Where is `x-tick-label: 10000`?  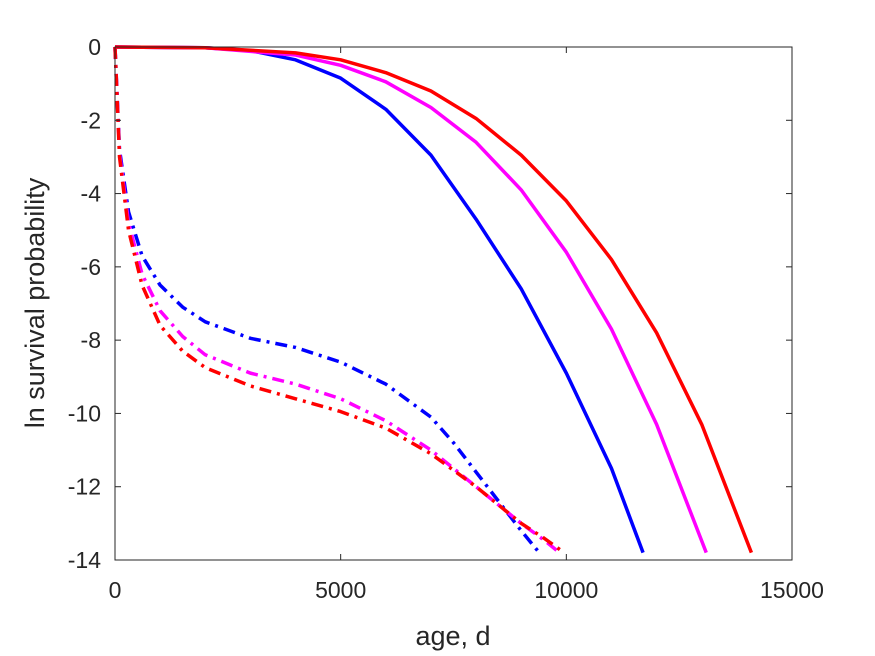 x-tick-label: 10000 is located at coordinates (566, 590).